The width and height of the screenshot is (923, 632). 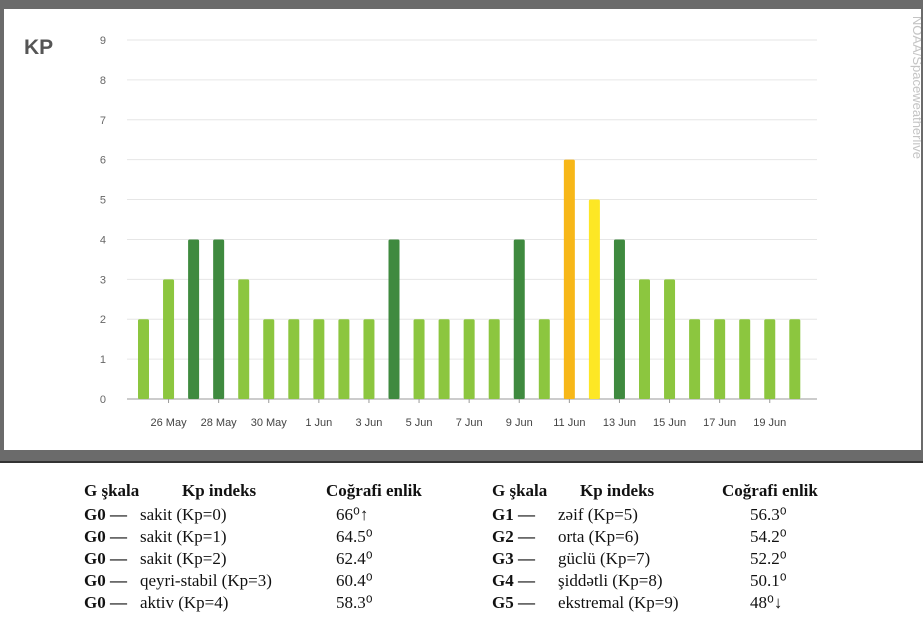 What do you see at coordinates (103, 161) in the screenshot?
I see `y-tick-label: 6` at bounding box center [103, 161].